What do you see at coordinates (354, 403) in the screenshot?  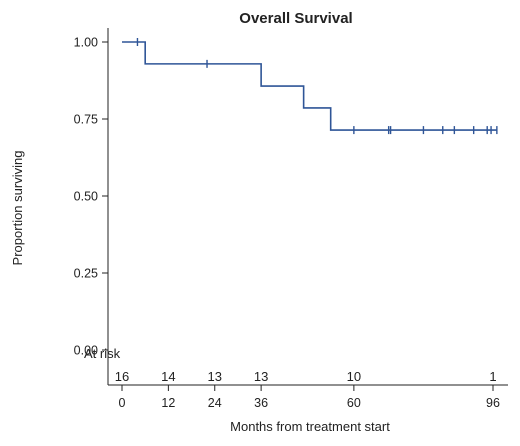 I see `x-tick-label-4: 60` at bounding box center [354, 403].